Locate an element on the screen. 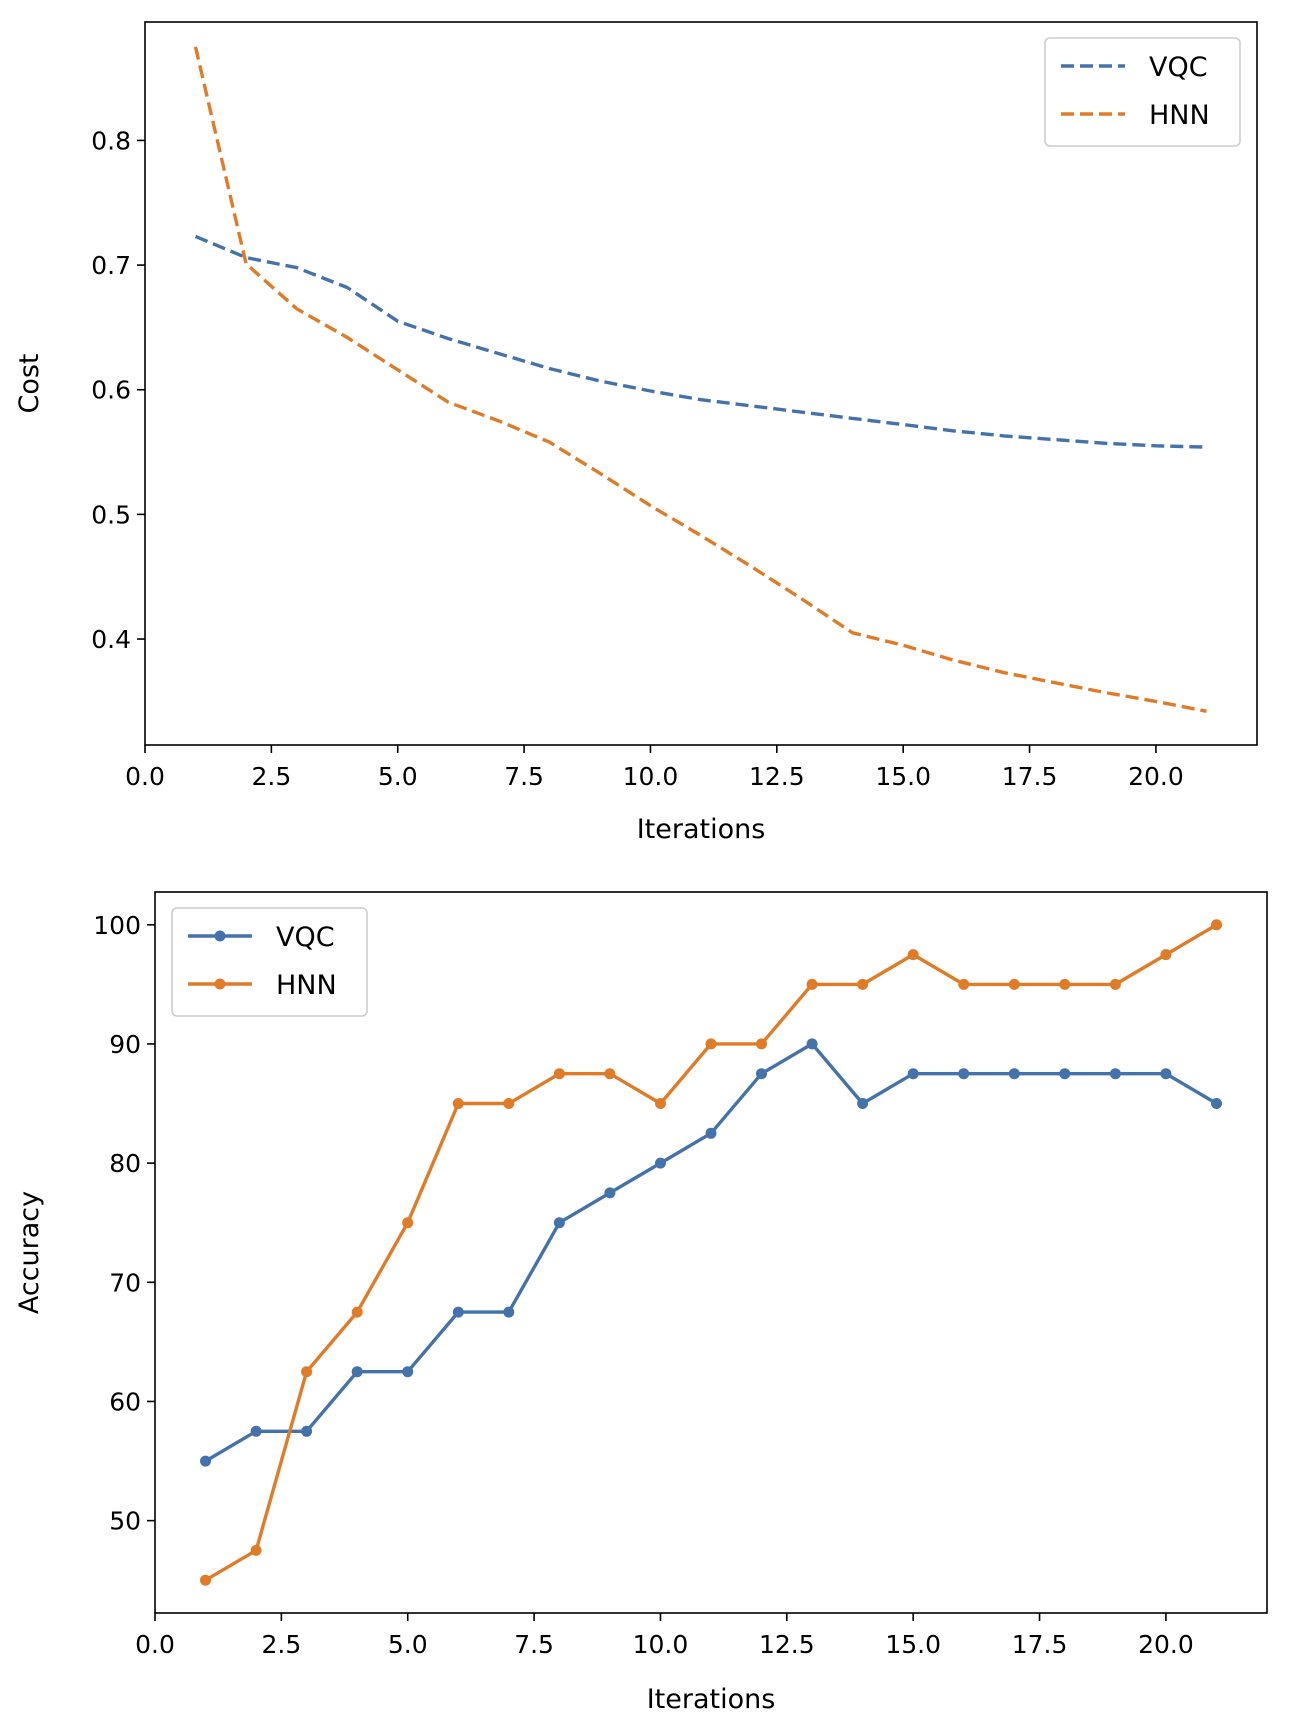  y-tick-label: 90 is located at coordinates (125, 1044).